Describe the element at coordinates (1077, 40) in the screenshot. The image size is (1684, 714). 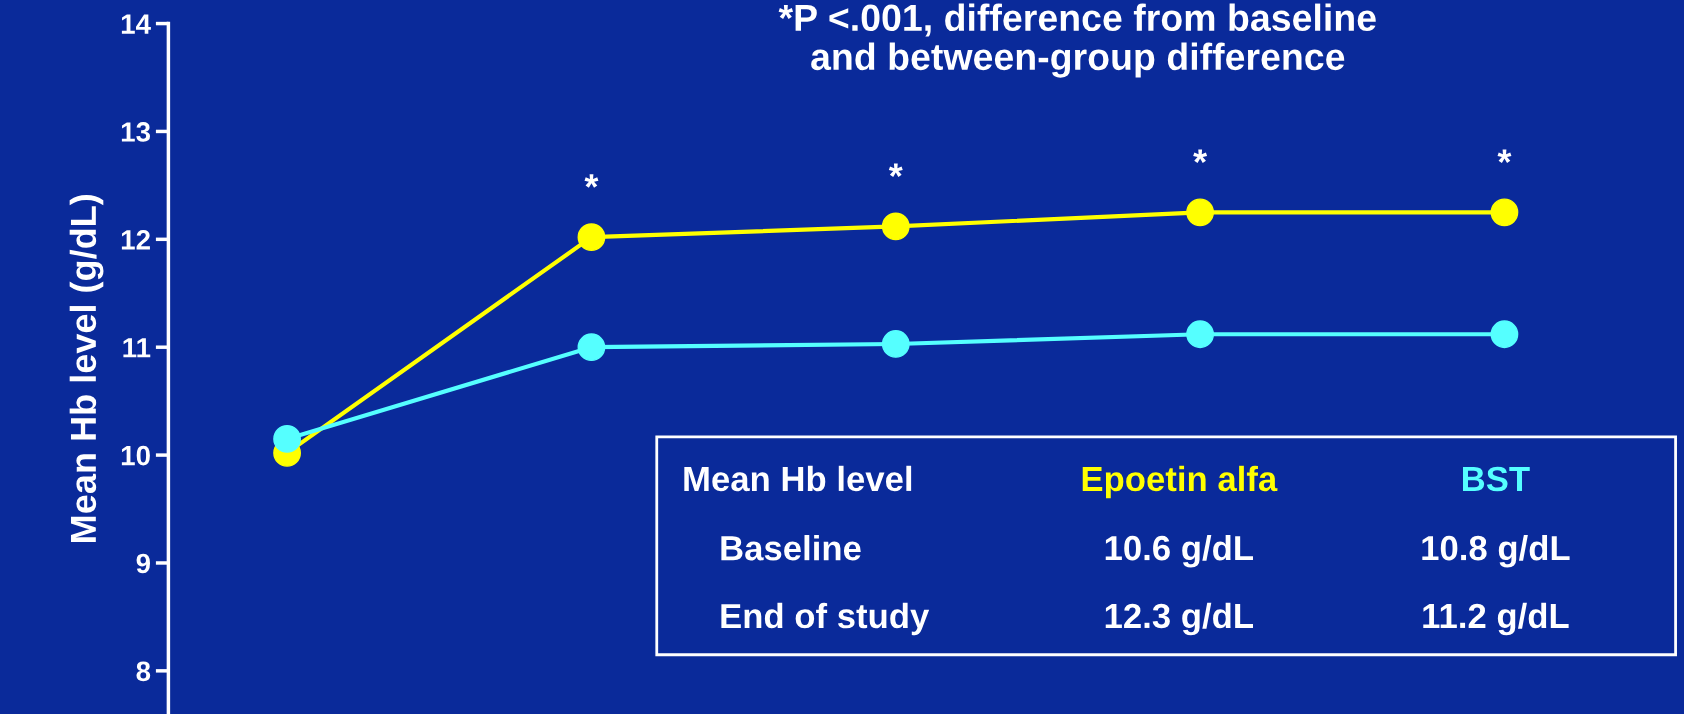
I see `chart-title: *P <.001, difference from baseline and between-group difference` at that location.